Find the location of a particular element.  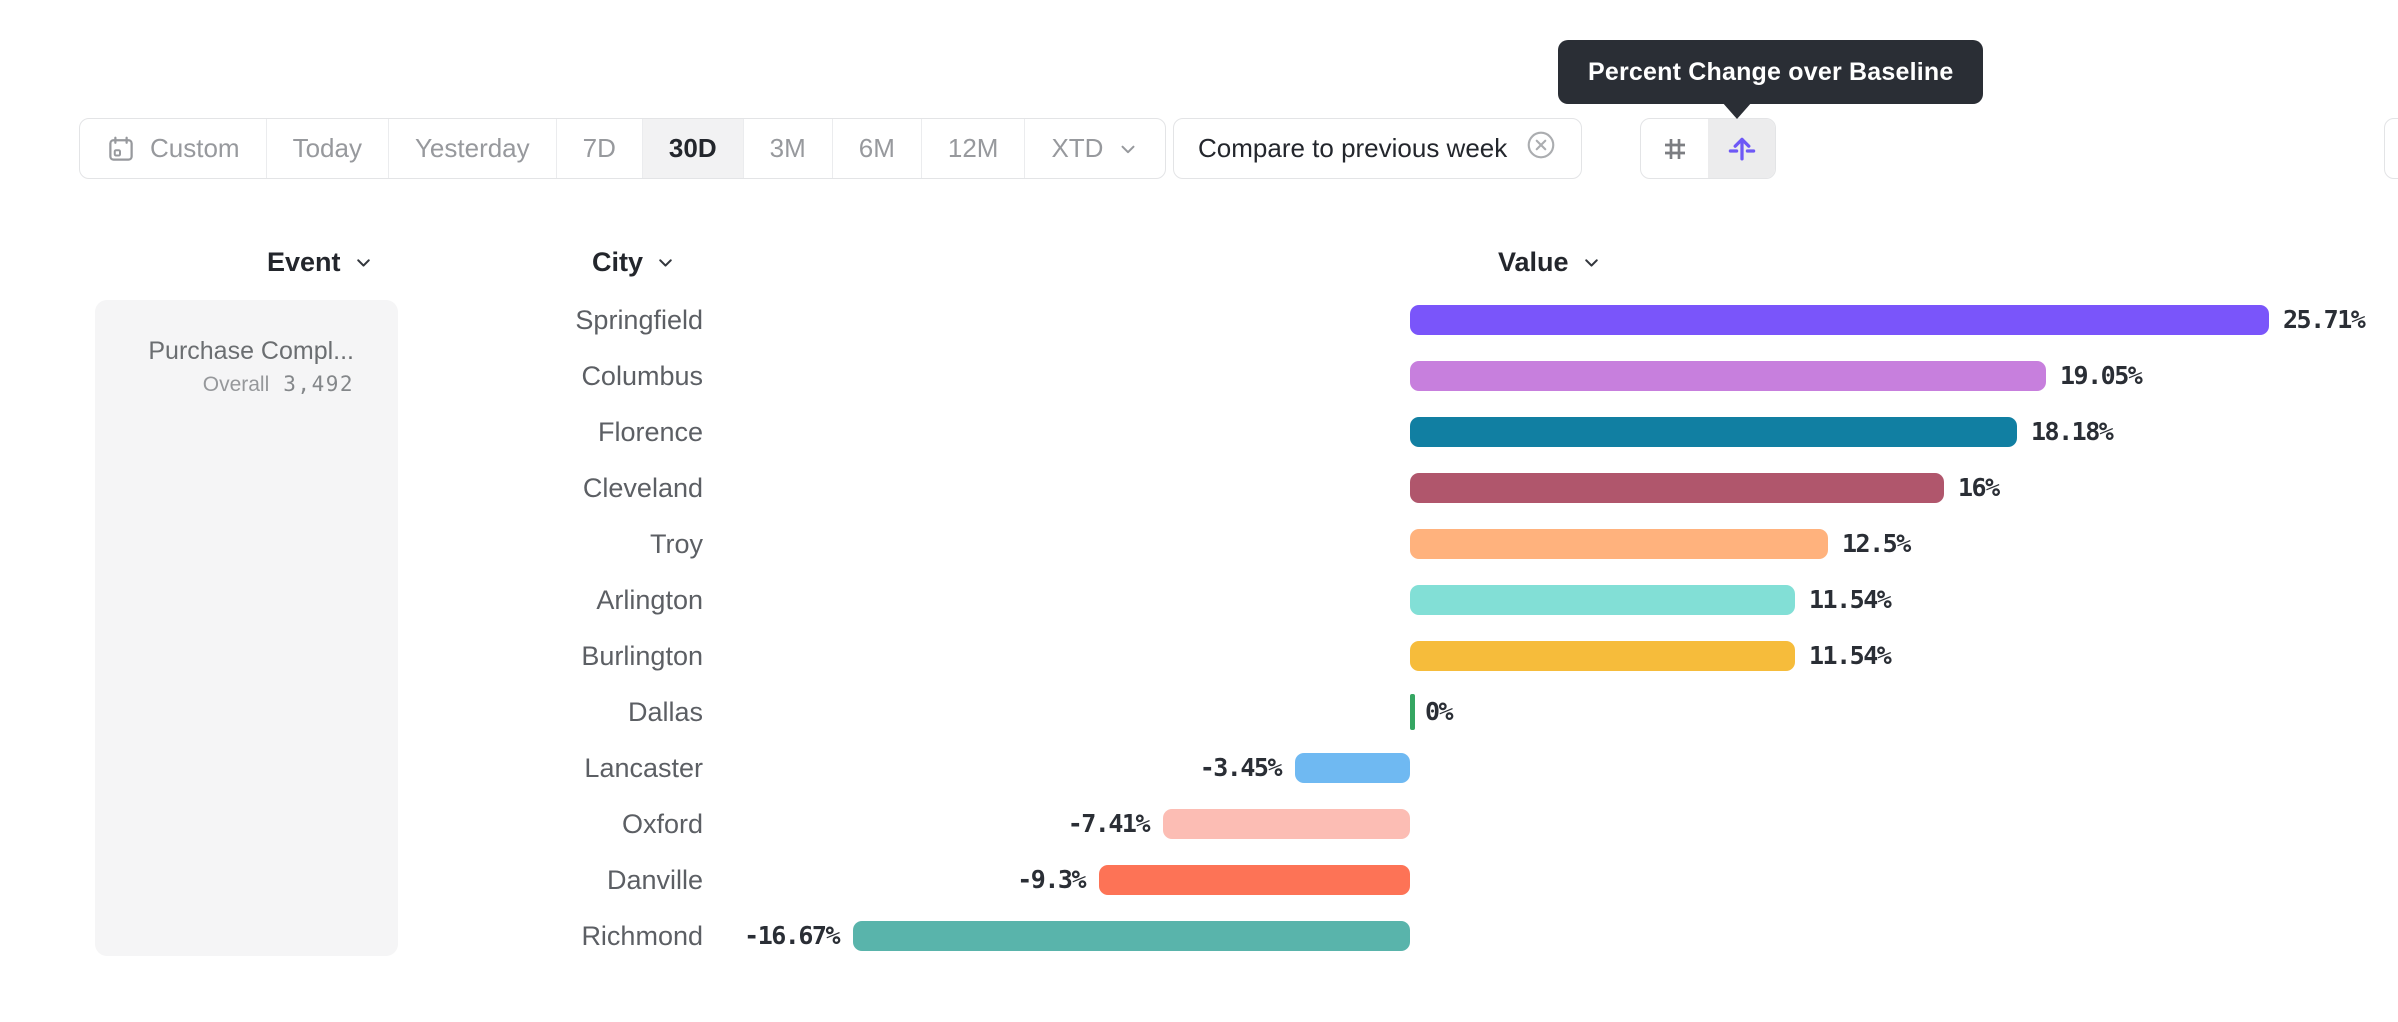

calendar-icon is located at coordinates (121, 148).